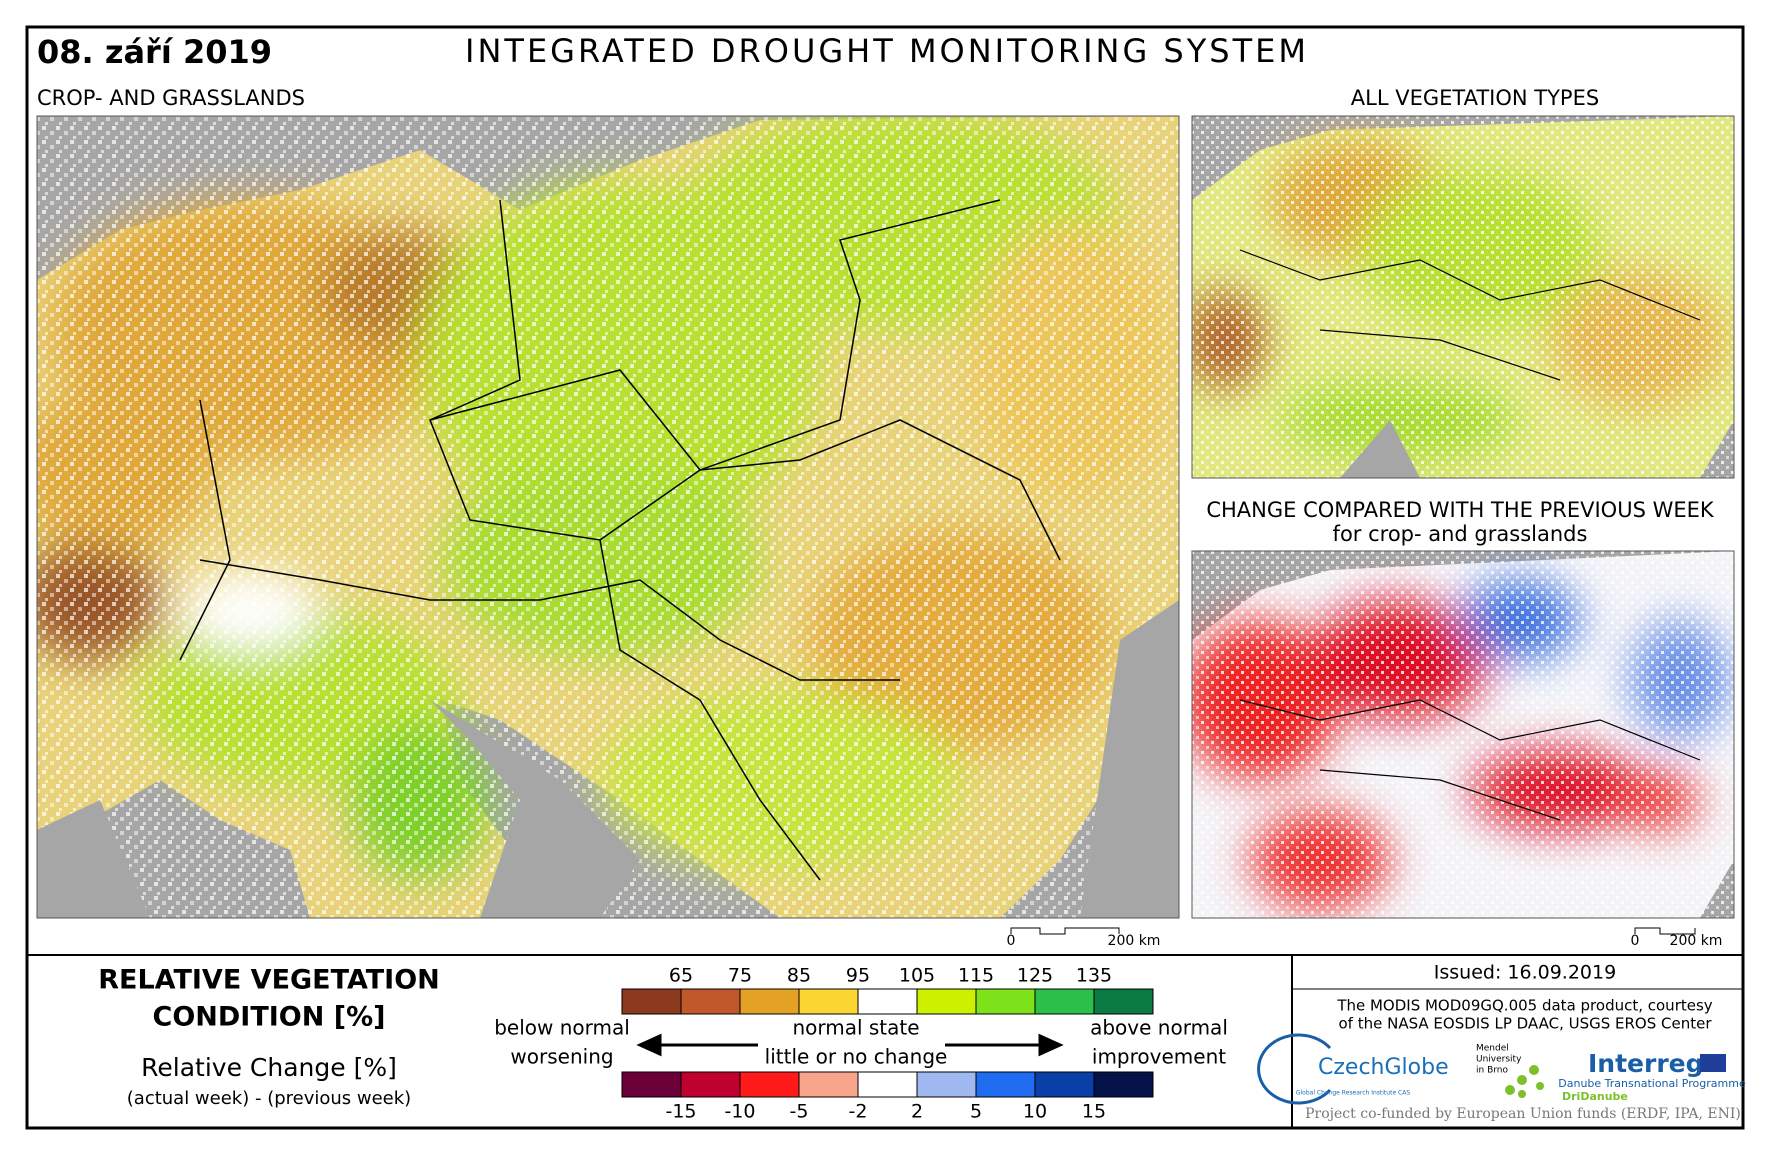  I want to click on tick-label: 75, so click(740, 976).